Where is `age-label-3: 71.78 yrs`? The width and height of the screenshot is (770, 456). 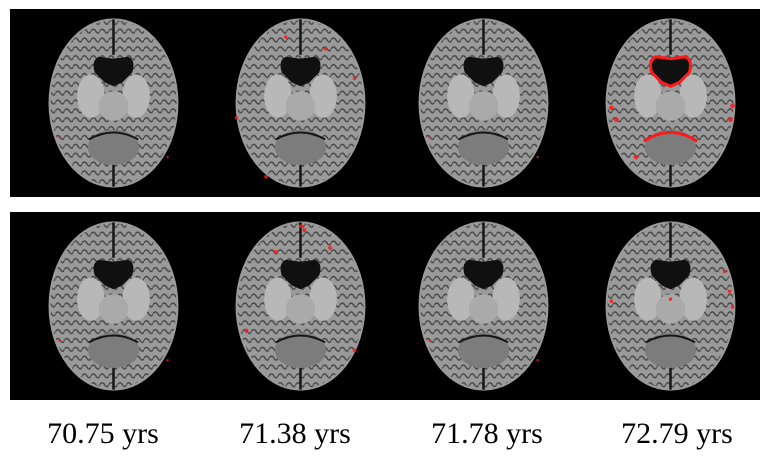
age-label-3: 71.78 yrs is located at coordinates (487, 433).